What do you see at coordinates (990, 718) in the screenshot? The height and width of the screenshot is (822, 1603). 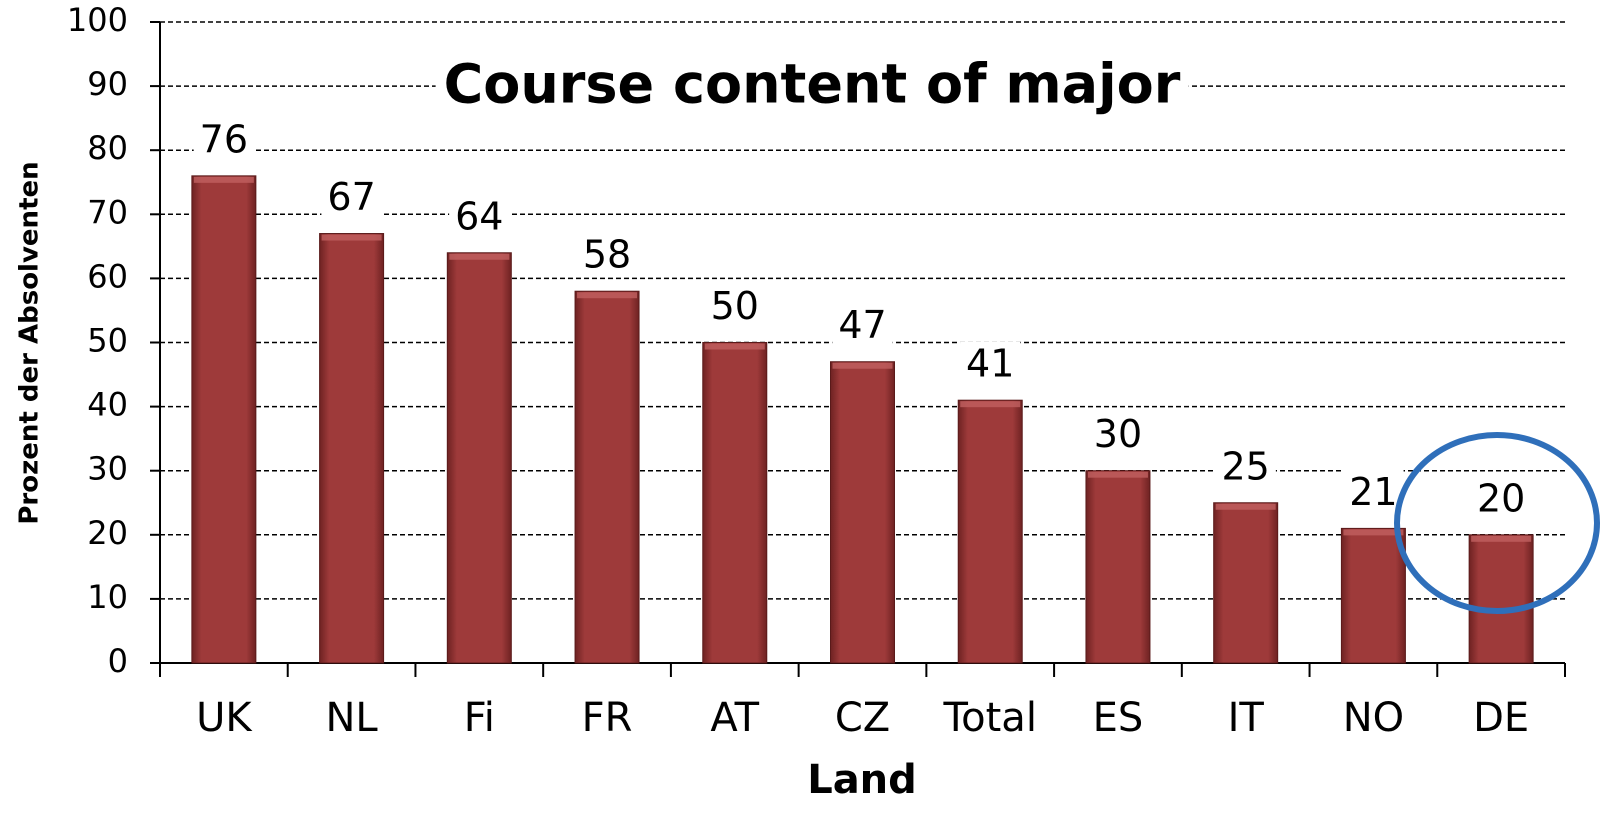 I see `x-tick-label: Total` at bounding box center [990, 718].